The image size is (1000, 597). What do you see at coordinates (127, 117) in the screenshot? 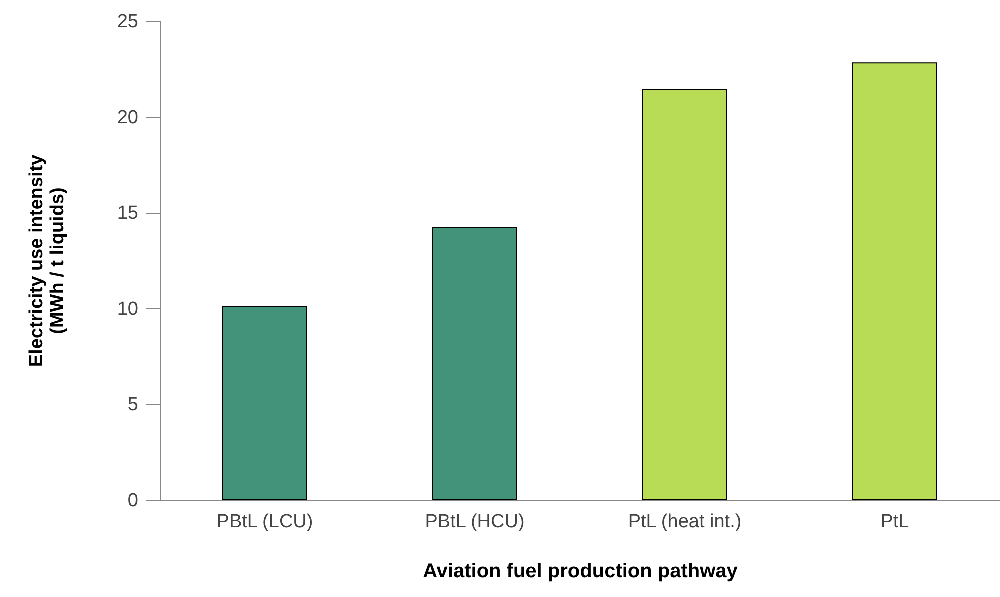
I see `y-tick-label: 20` at bounding box center [127, 117].